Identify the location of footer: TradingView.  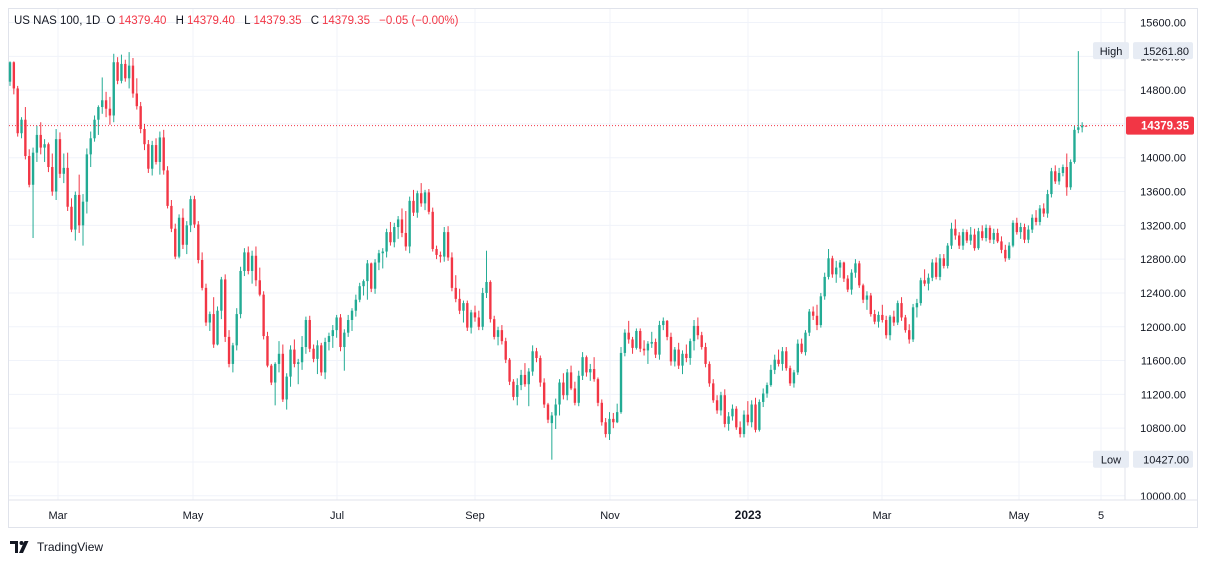
(56, 547).